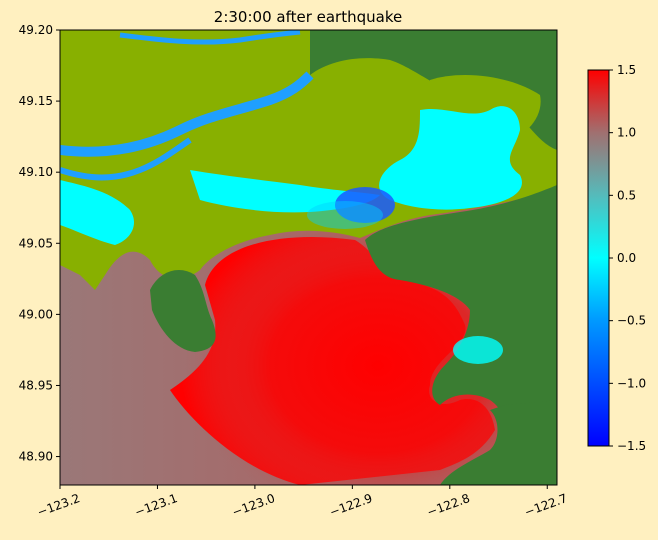 The image size is (658, 540). I want to click on x-tick-label: −123.0, so click(253, 505).